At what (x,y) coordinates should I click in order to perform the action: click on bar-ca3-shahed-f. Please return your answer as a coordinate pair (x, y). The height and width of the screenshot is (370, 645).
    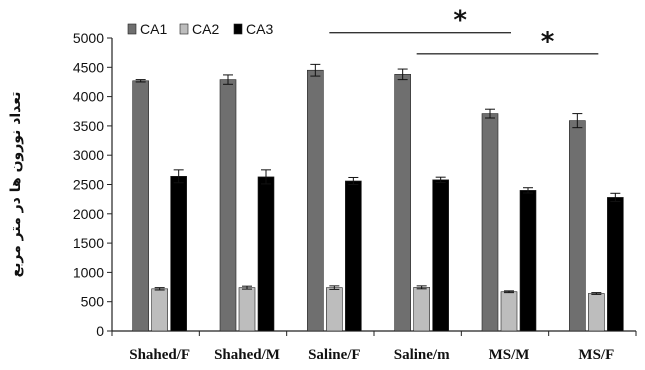
    Looking at the image, I should click on (178, 253).